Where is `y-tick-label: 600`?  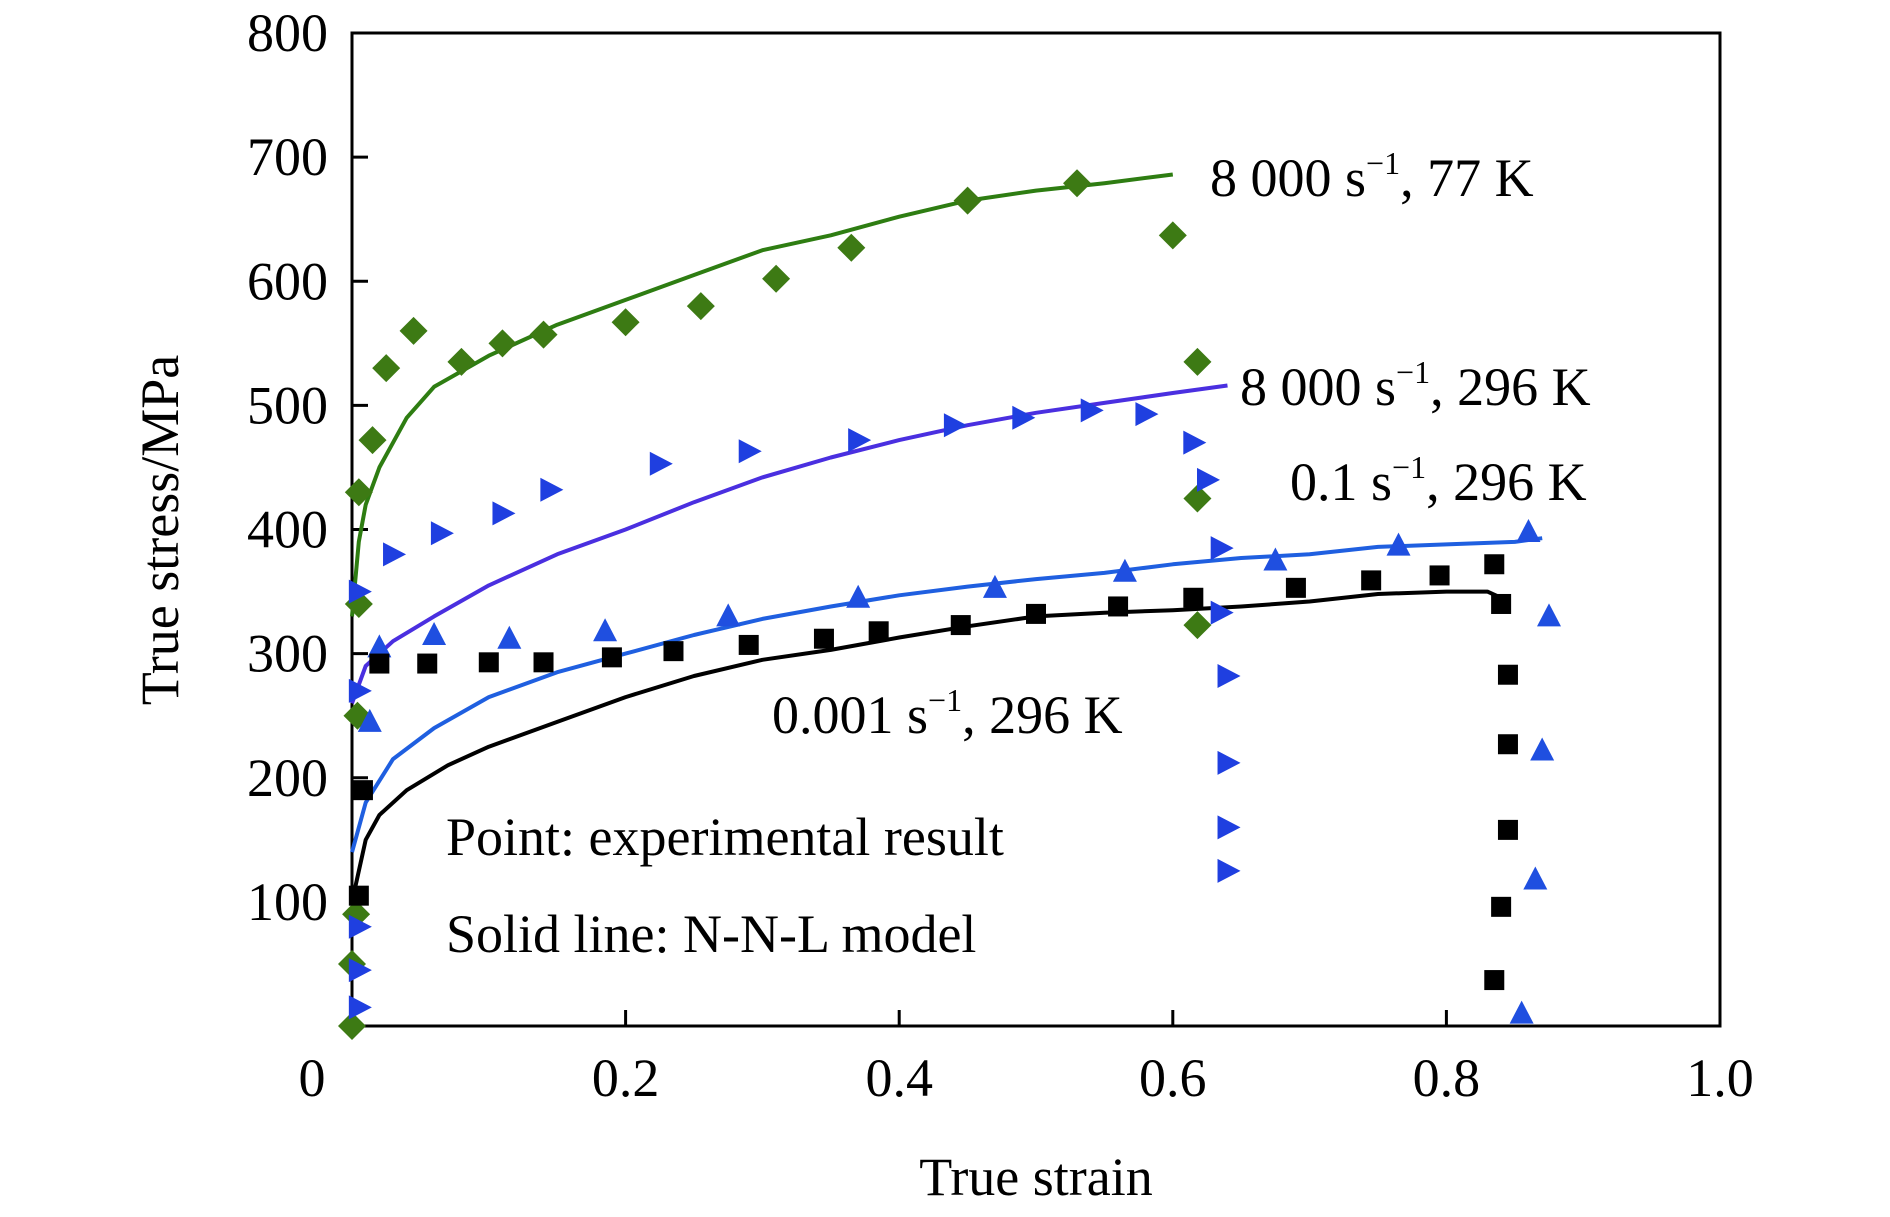
y-tick-label: 600 is located at coordinates (287, 281).